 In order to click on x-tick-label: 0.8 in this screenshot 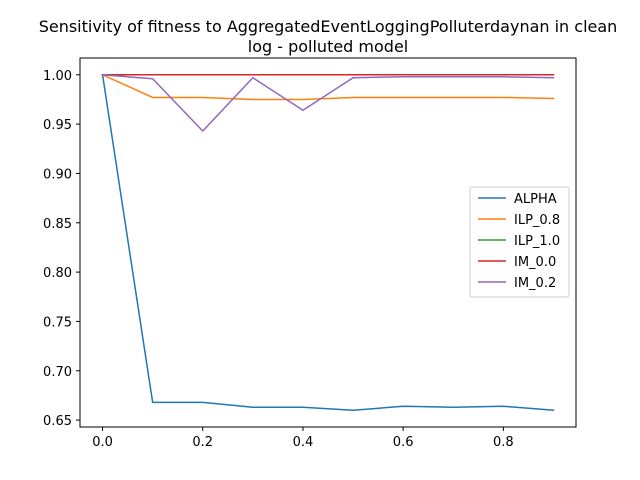, I will do `click(503, 442)`.